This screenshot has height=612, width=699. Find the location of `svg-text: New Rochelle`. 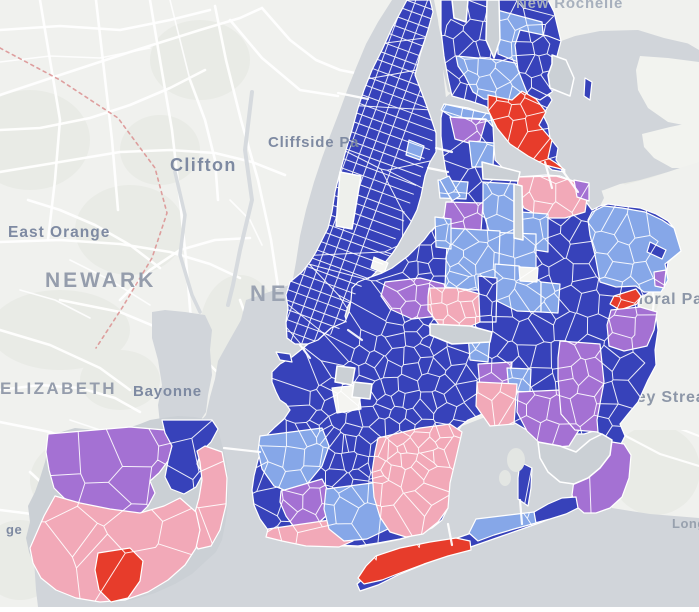

svg-text: New Rochelle is located at coordinates (569, 6).